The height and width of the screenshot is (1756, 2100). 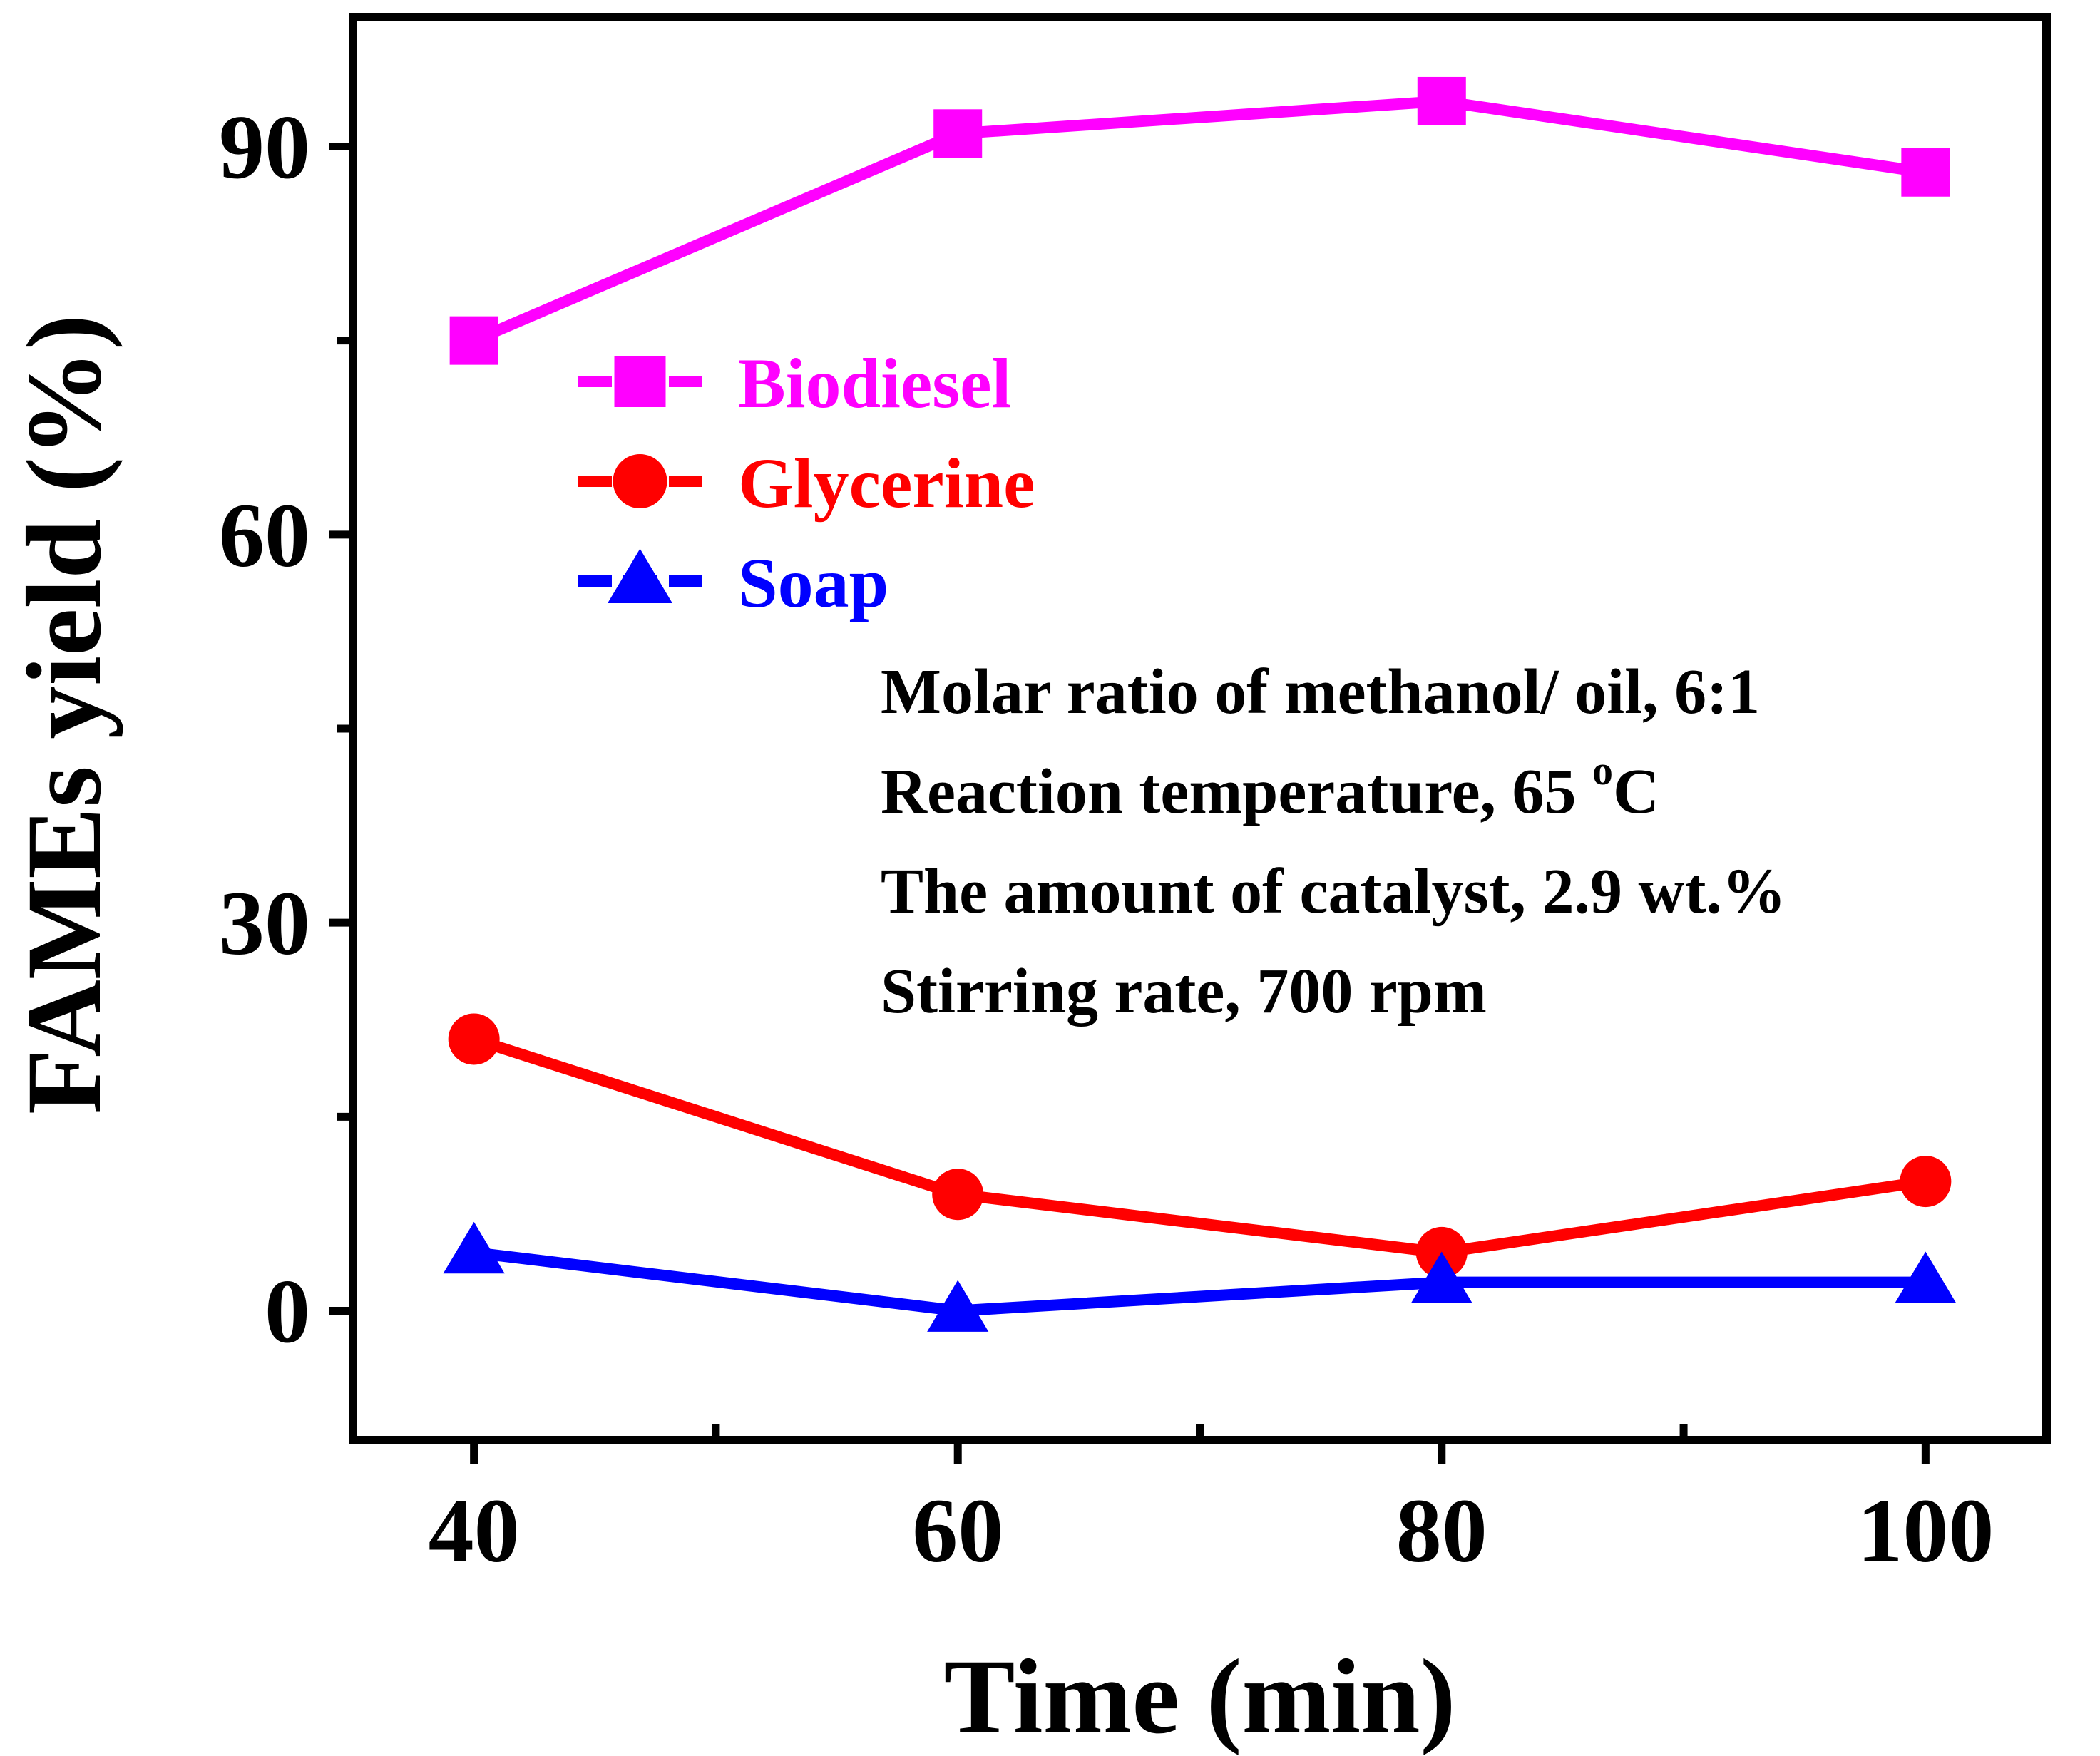 I want to click on biodiesel-series-line, so click(x=1199, y=220).